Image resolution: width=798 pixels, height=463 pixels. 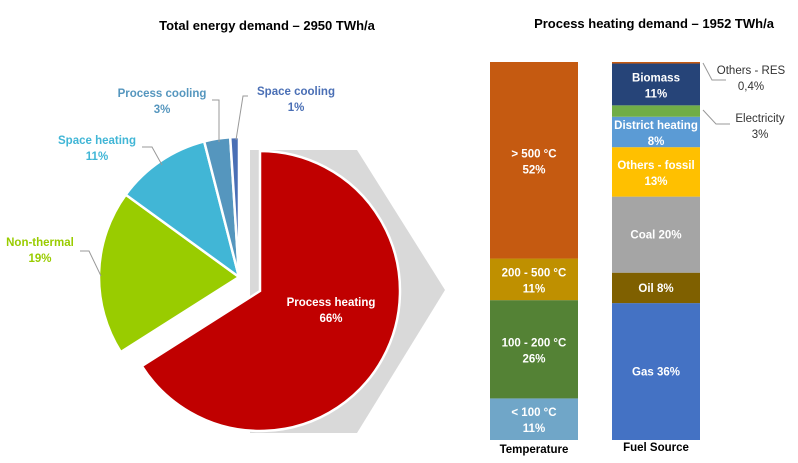 I want to click on bar-segment-coal, so click(x=656, y=234).